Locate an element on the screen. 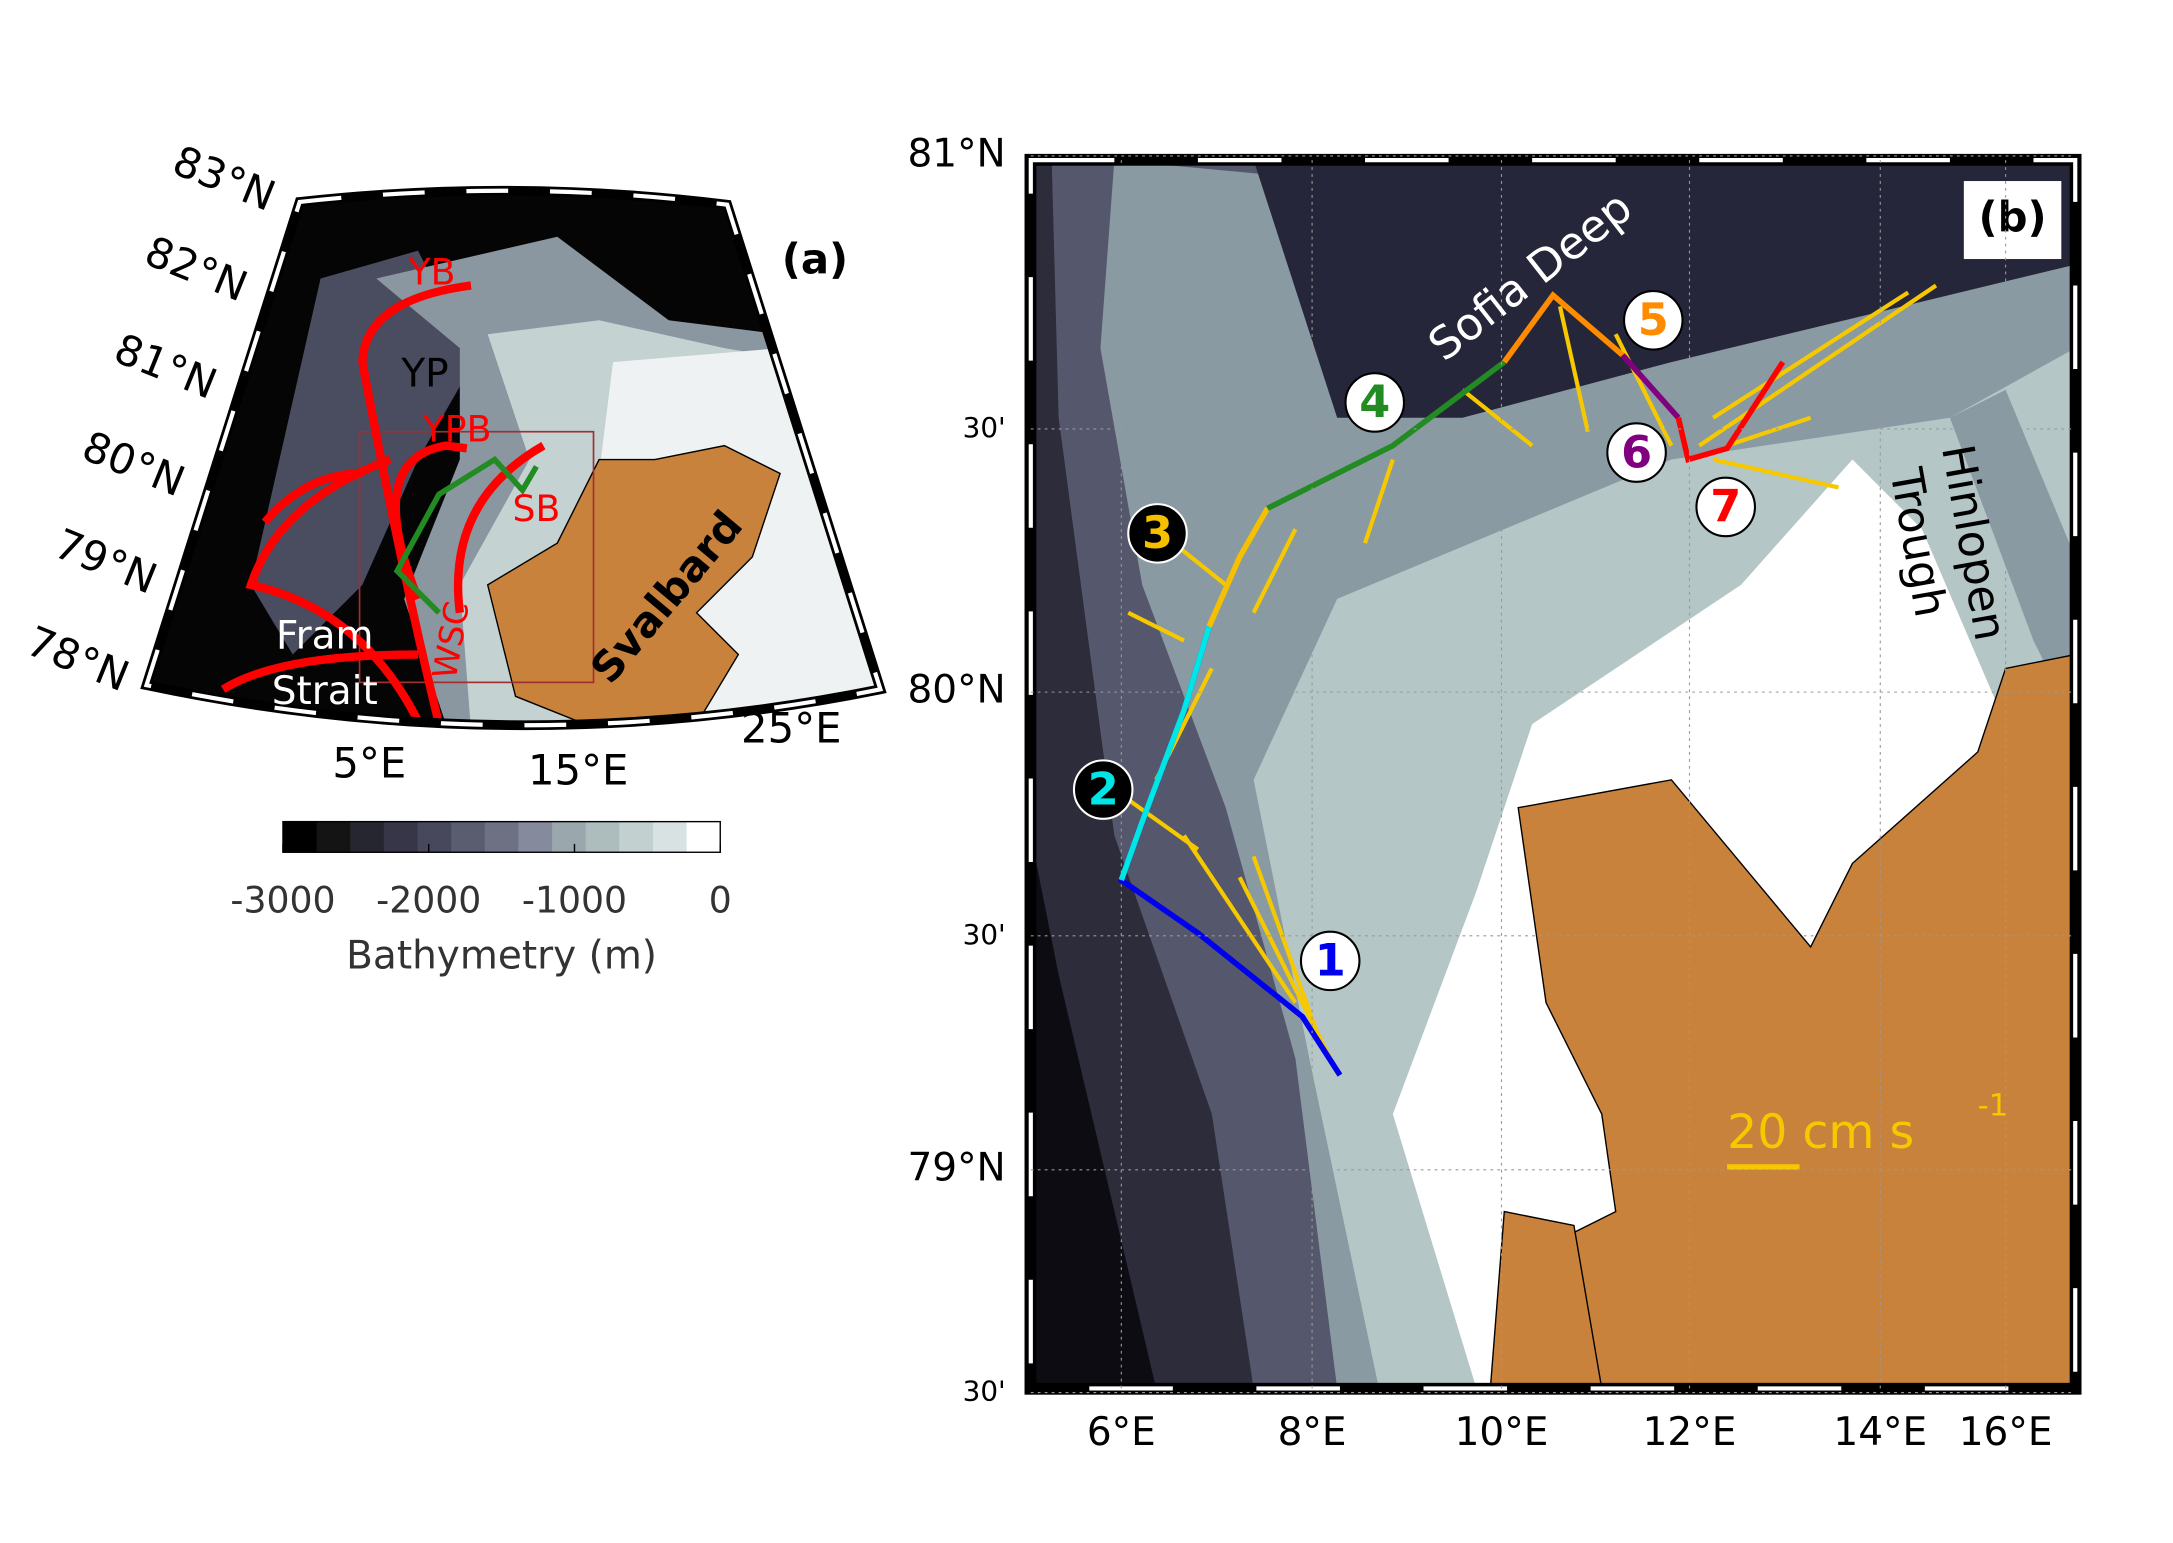 The width and height of the screenshot is (2173, 1543). scale-exponent: -1 is located at coordinates (1993, 1106).